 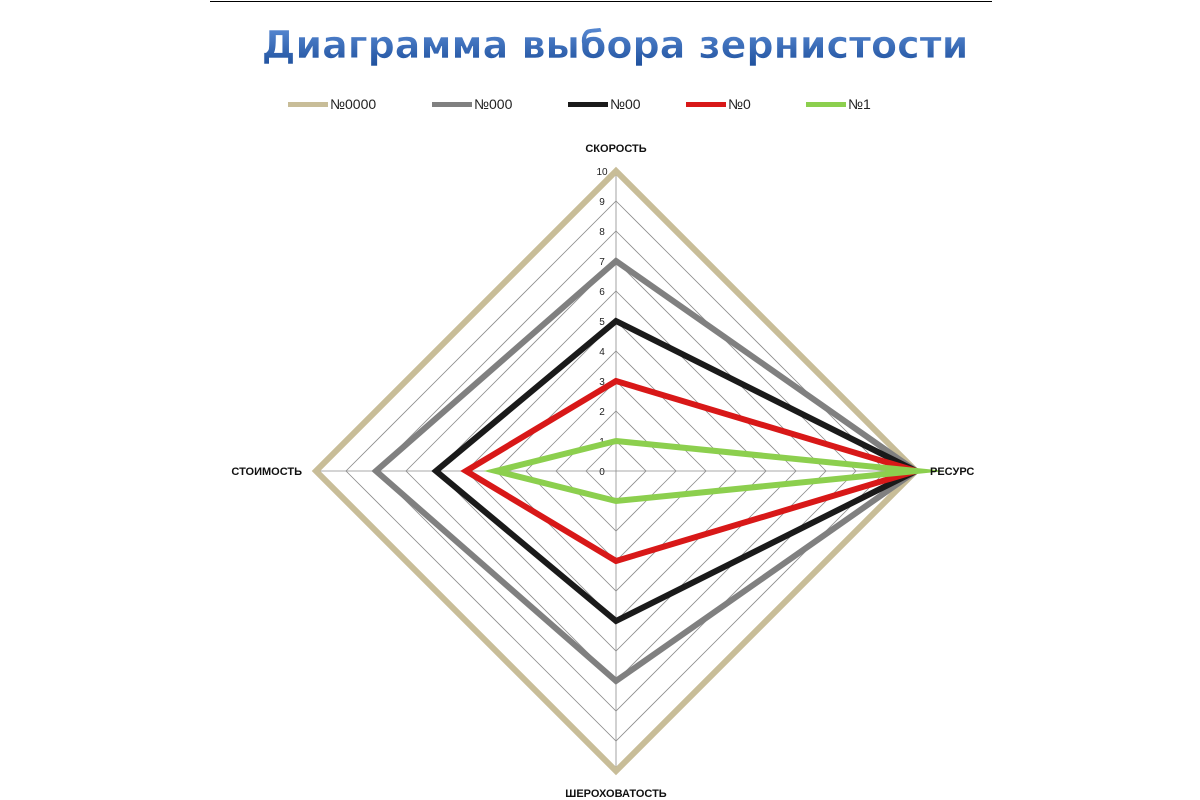 I want to click on tick-label: 5, so click(x=602, y=322).